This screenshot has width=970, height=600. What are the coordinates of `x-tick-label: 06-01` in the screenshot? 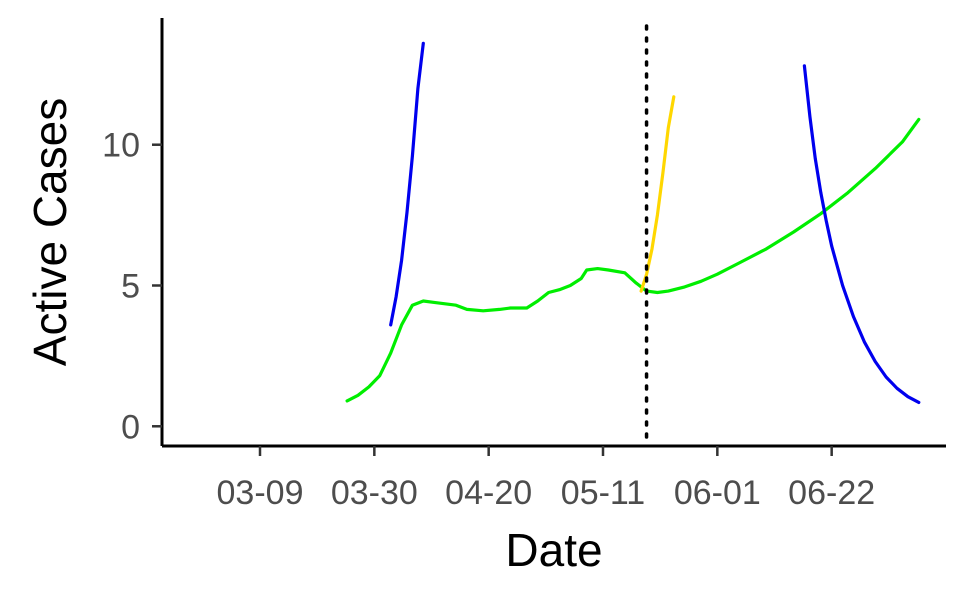 It's located at (717, 493).